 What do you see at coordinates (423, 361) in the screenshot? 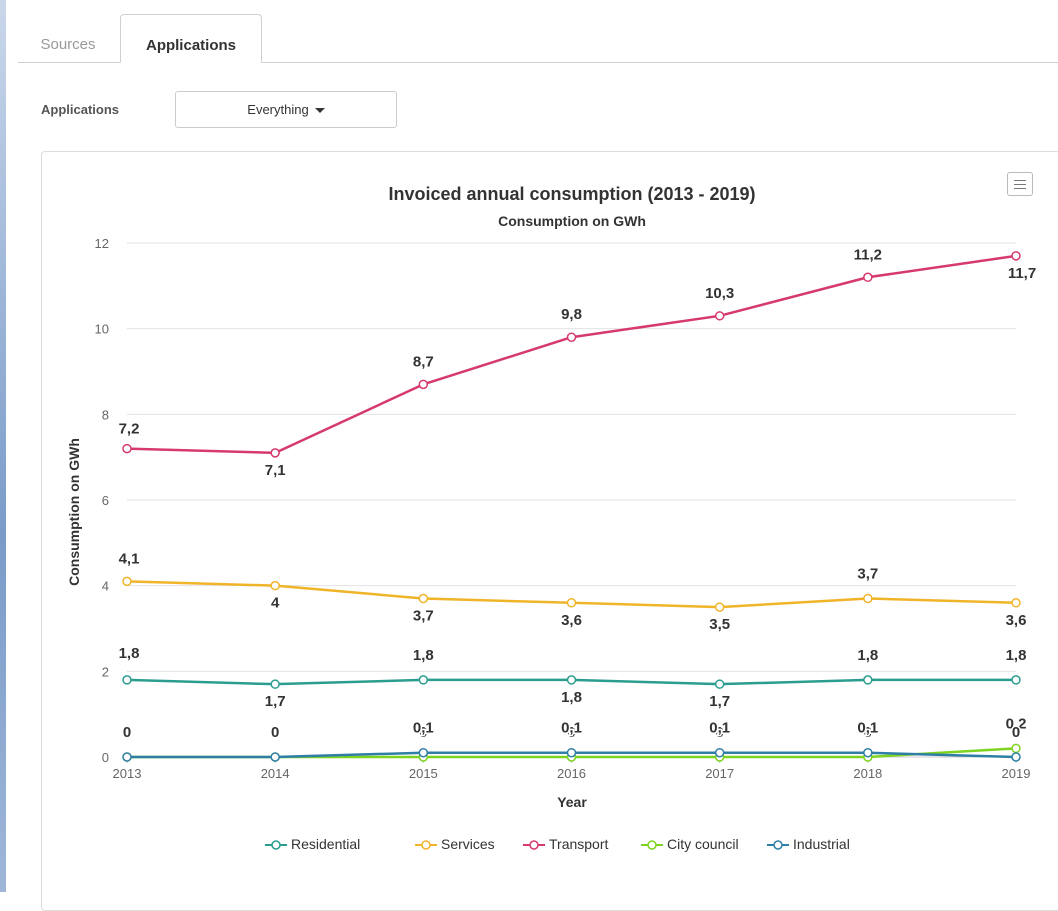
I see `data-label-transport: 8,7` at bounding box center [423, 361].